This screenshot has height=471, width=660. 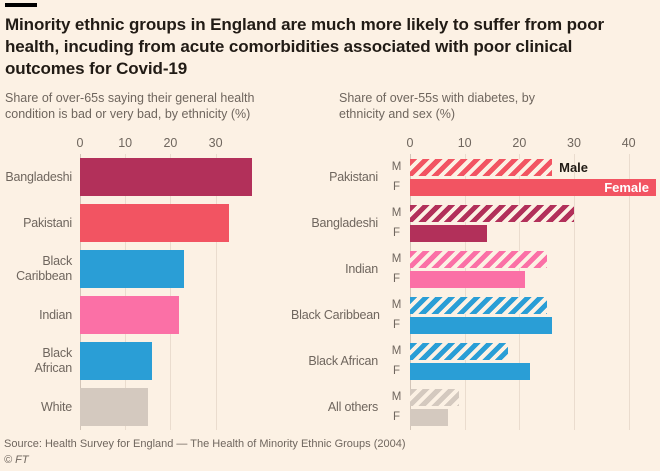 What do you see at coordinates (53, 360) in the screenshot?
I see `category-label-black-african: Black African` at bounding box center [53, 360].